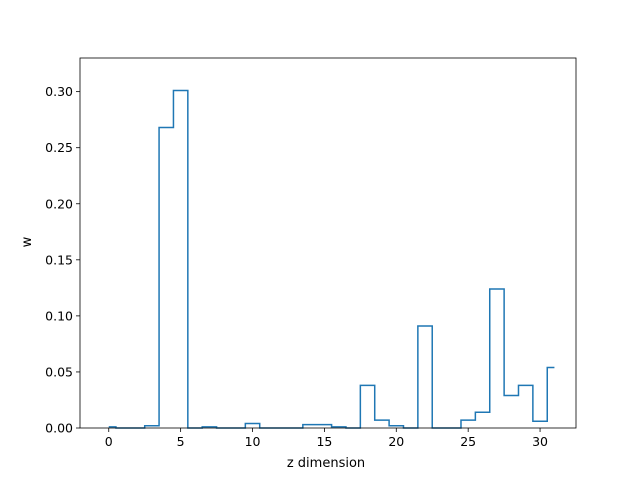 The height and width of the screenshot is (480, 640). I want to click on x-tick-label: 0, so click(109, 441).